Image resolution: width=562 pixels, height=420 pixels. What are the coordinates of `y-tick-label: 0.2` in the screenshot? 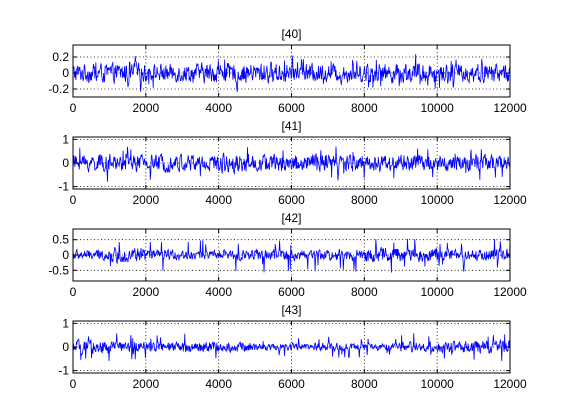 It's located at (60, 57).